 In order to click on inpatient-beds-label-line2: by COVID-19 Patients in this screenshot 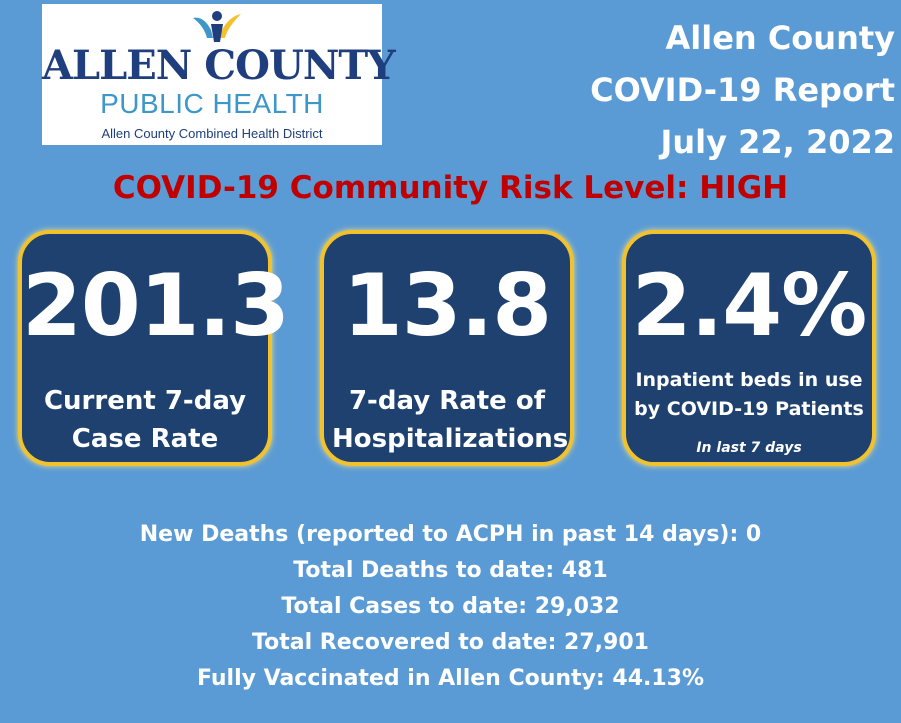, I will do `click(749, 409)`.